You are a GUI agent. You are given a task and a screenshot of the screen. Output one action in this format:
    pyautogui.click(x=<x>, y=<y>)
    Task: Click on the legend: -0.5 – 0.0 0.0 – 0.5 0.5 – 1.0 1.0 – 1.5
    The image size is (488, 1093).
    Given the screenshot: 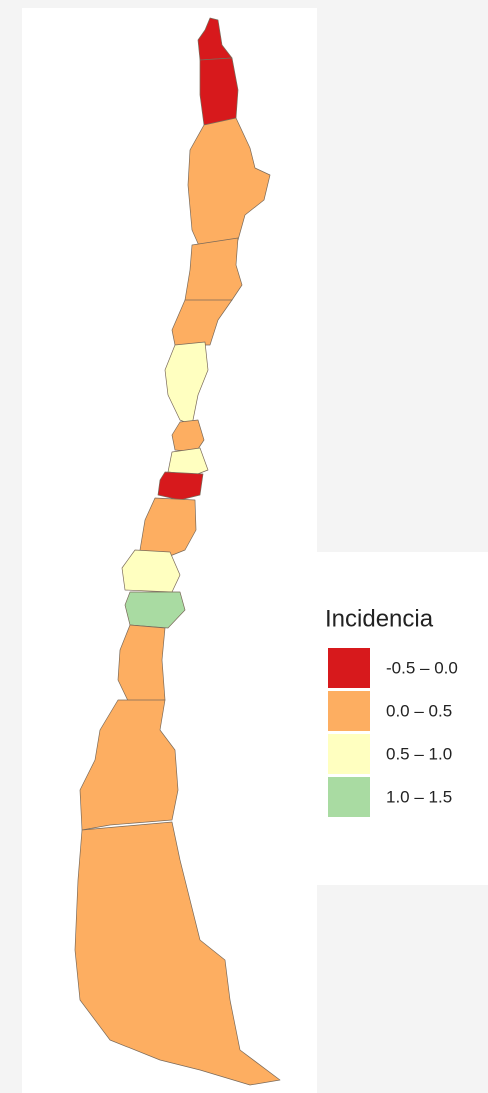 What is the action you would take?
    pyautogui.click(x=393, y=732)
    